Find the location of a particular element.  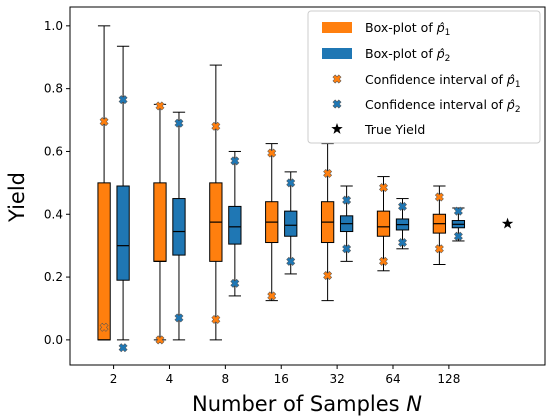

x-tick-label: 16 is located at coordinates (281, 379).